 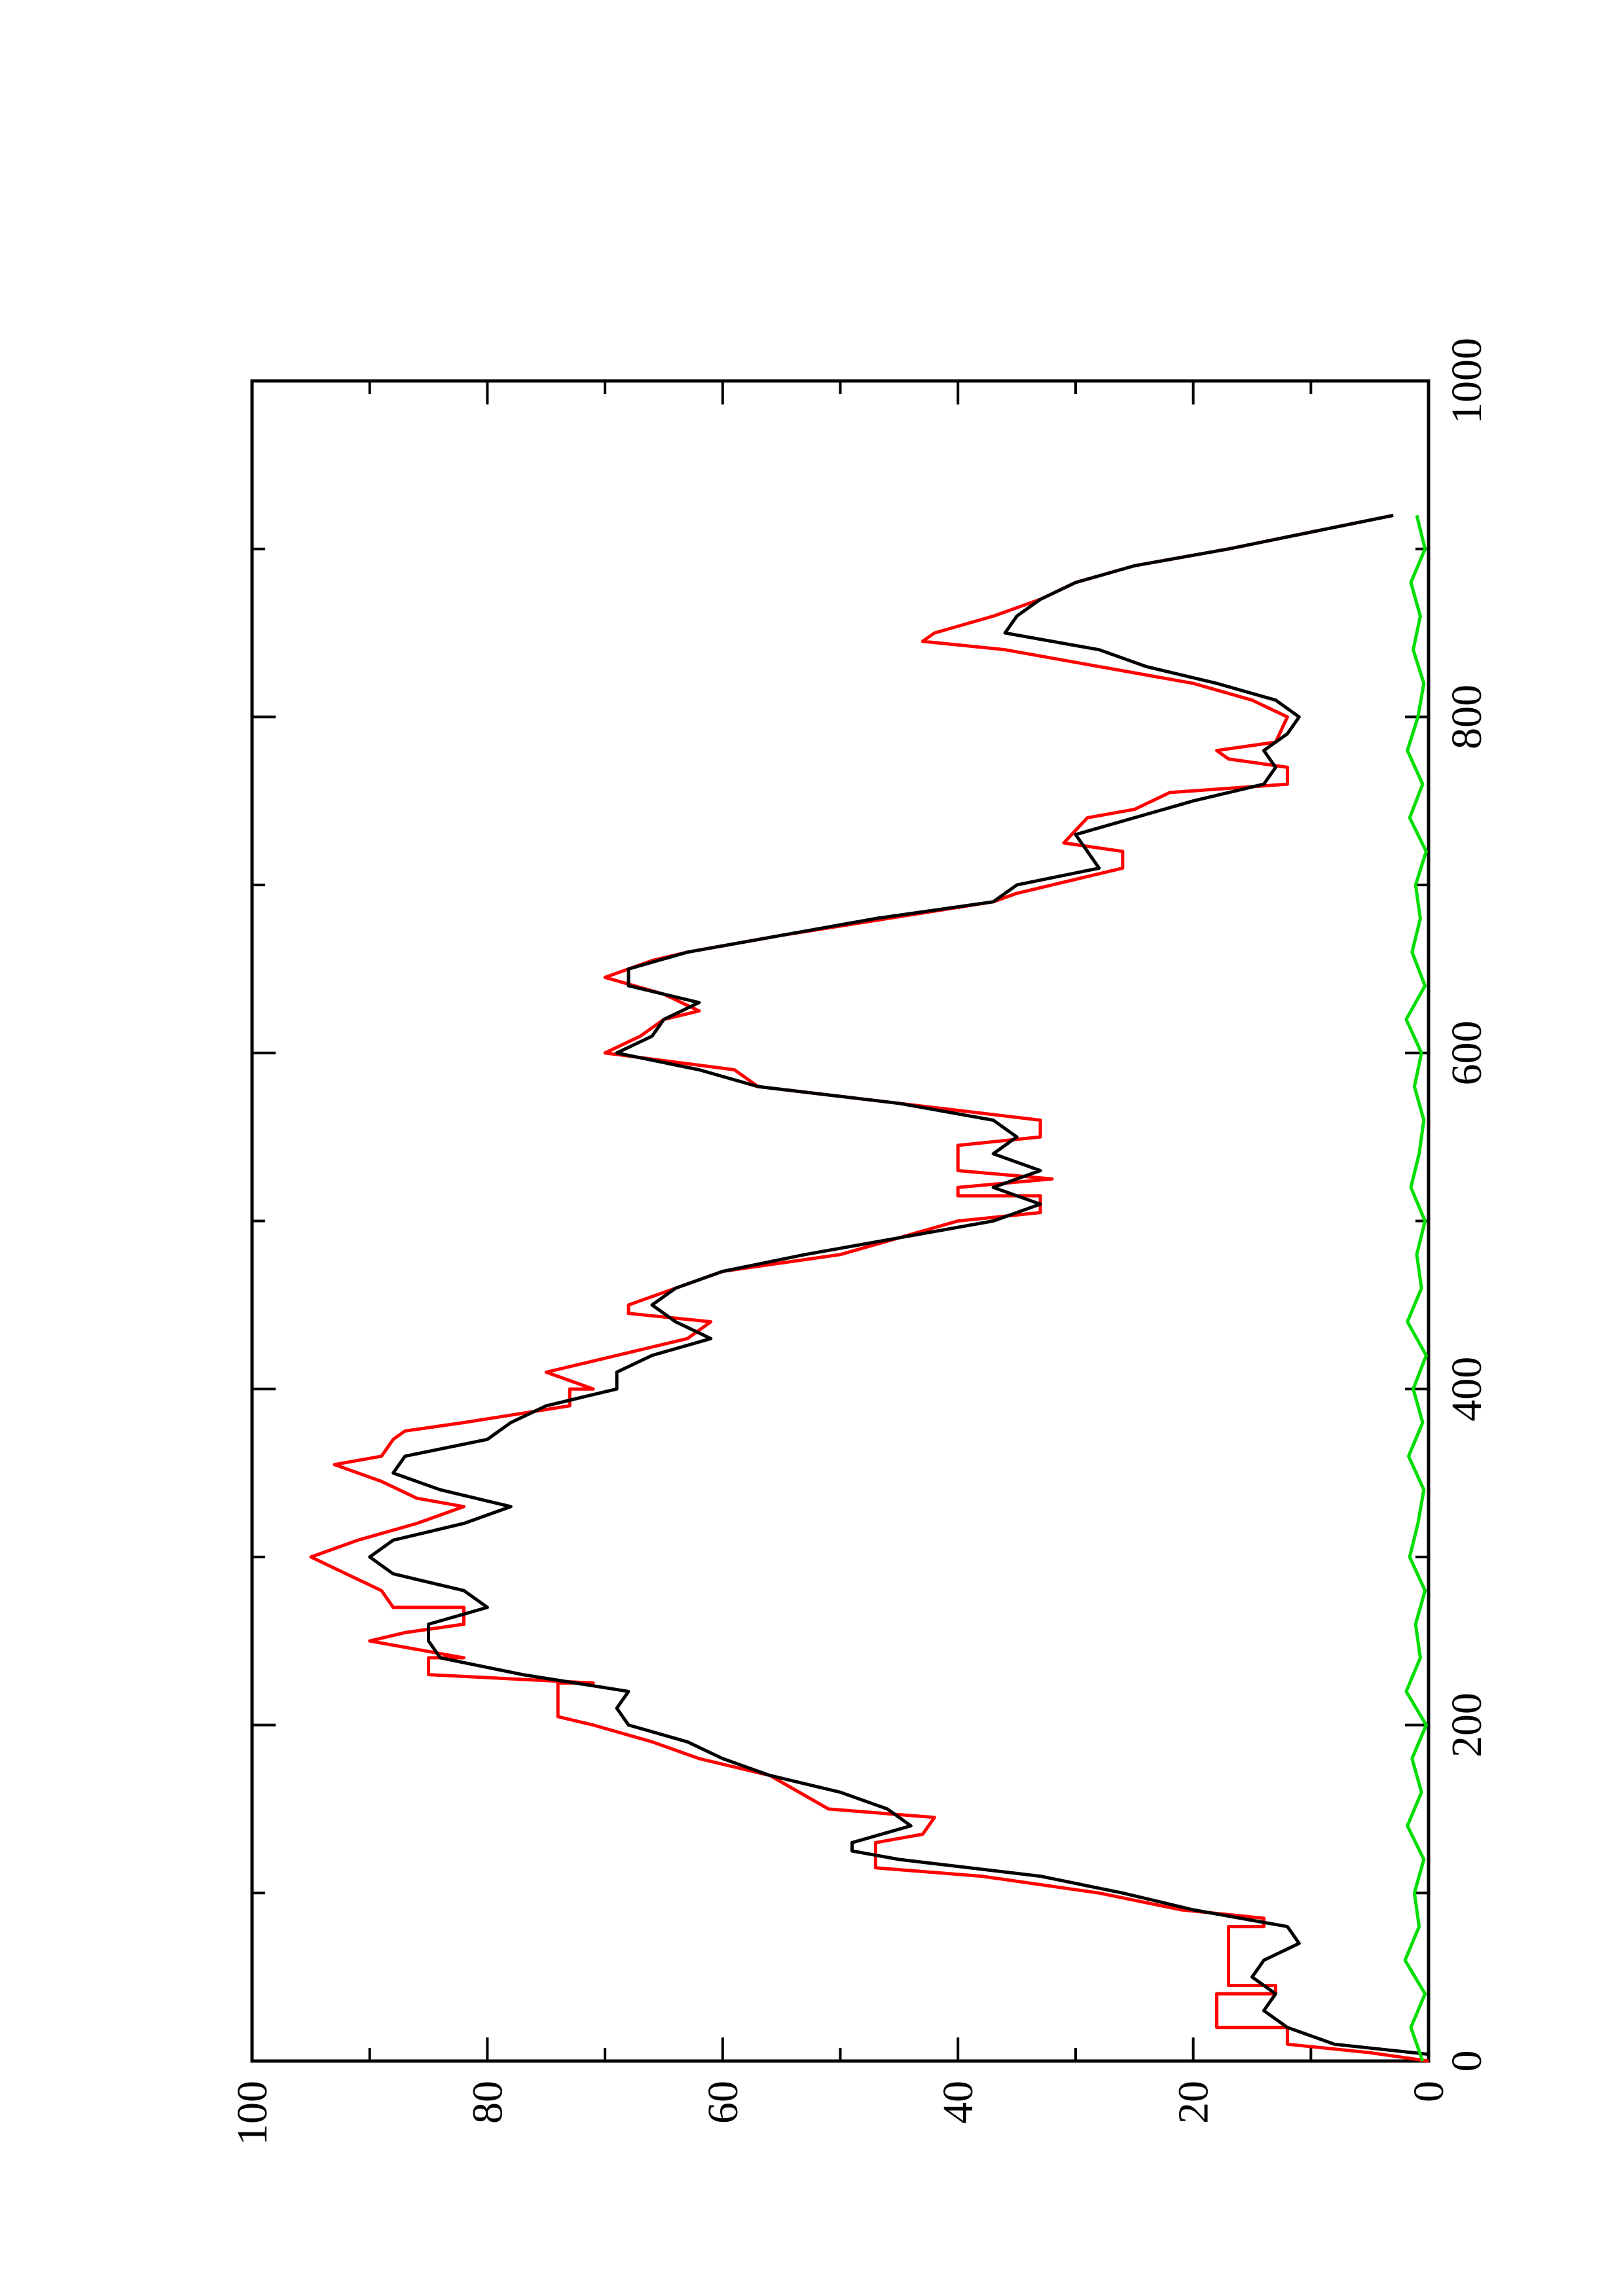 I want to click on y-tick-label: 0, so click(x=1429, y=2091).